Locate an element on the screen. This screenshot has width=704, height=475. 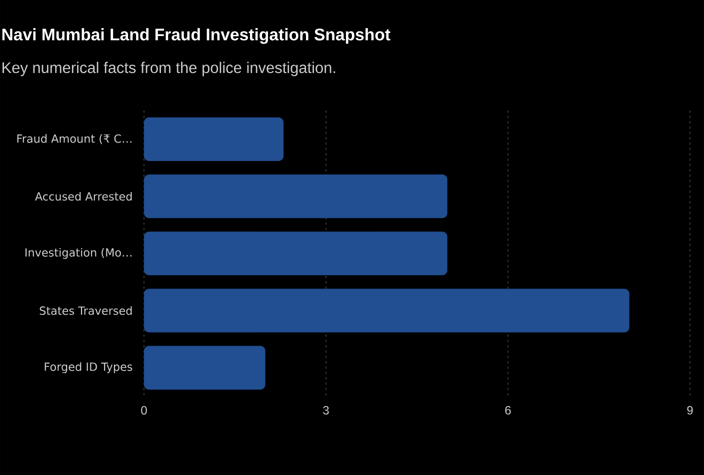
y-tick-label: Accused Arrested is located at coordinates (83, 196).